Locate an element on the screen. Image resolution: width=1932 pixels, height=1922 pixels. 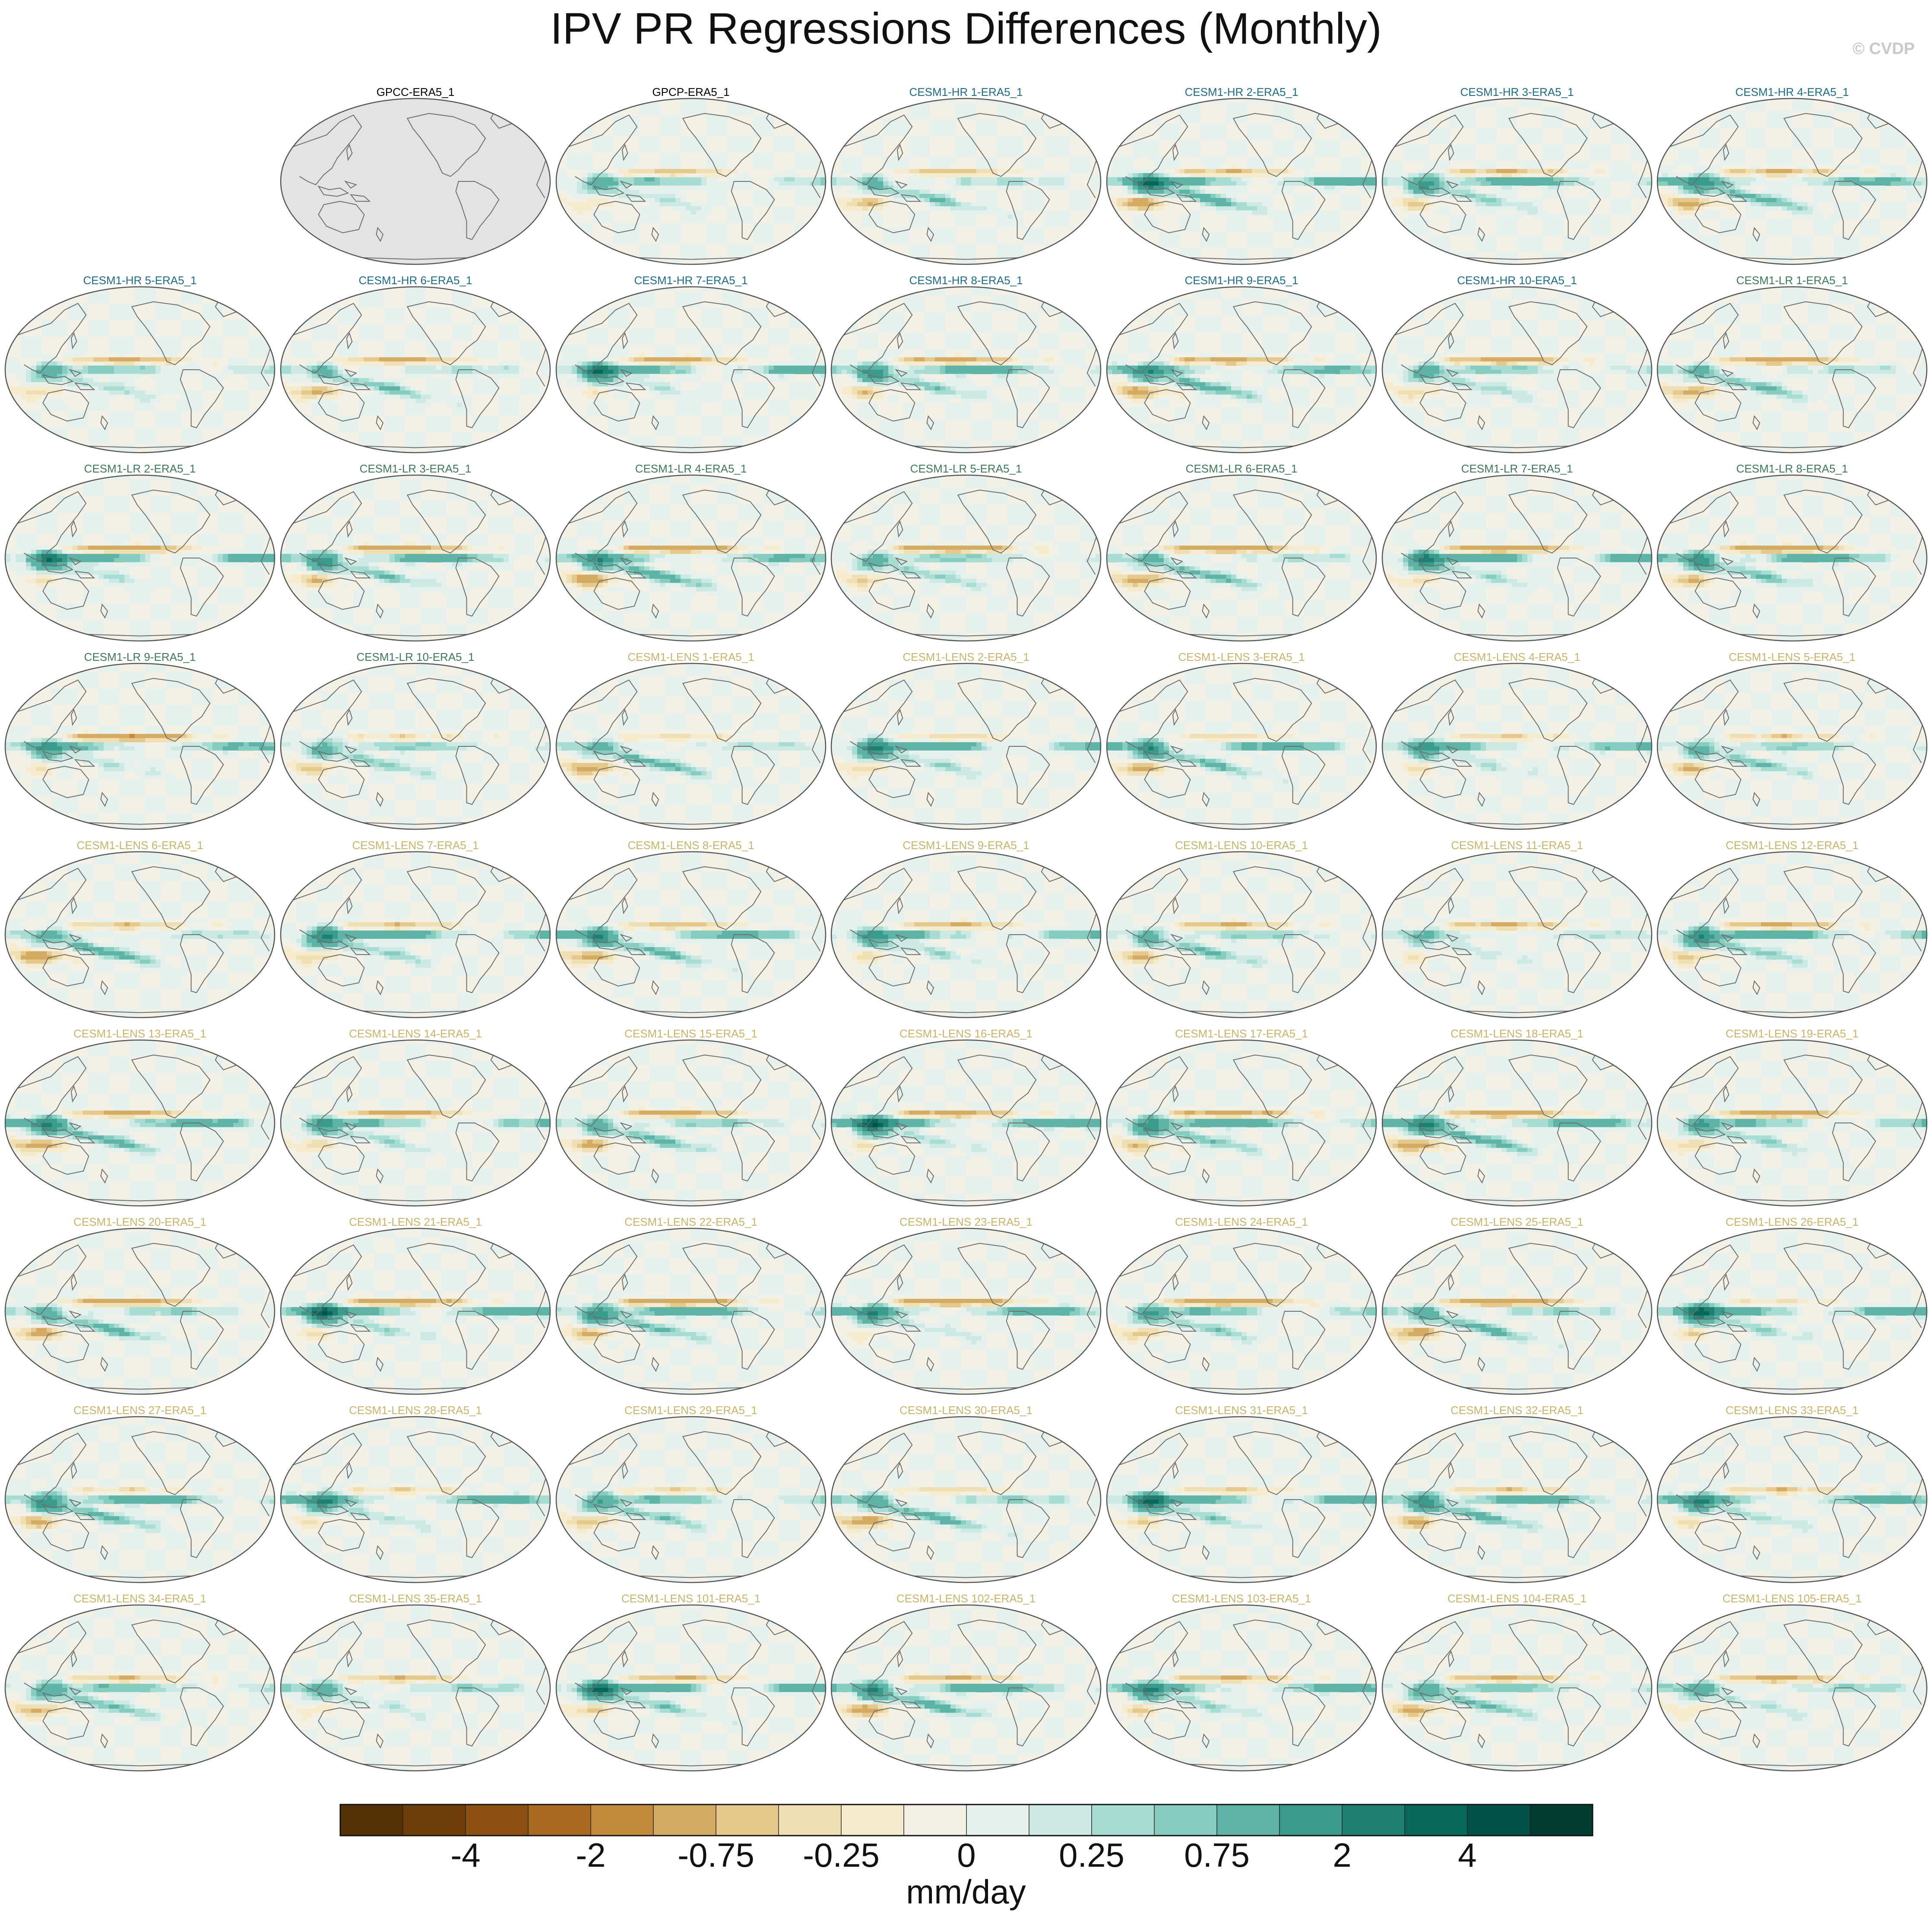
colorbar-tick-label: -2 is located at coordinates (591, 1856).